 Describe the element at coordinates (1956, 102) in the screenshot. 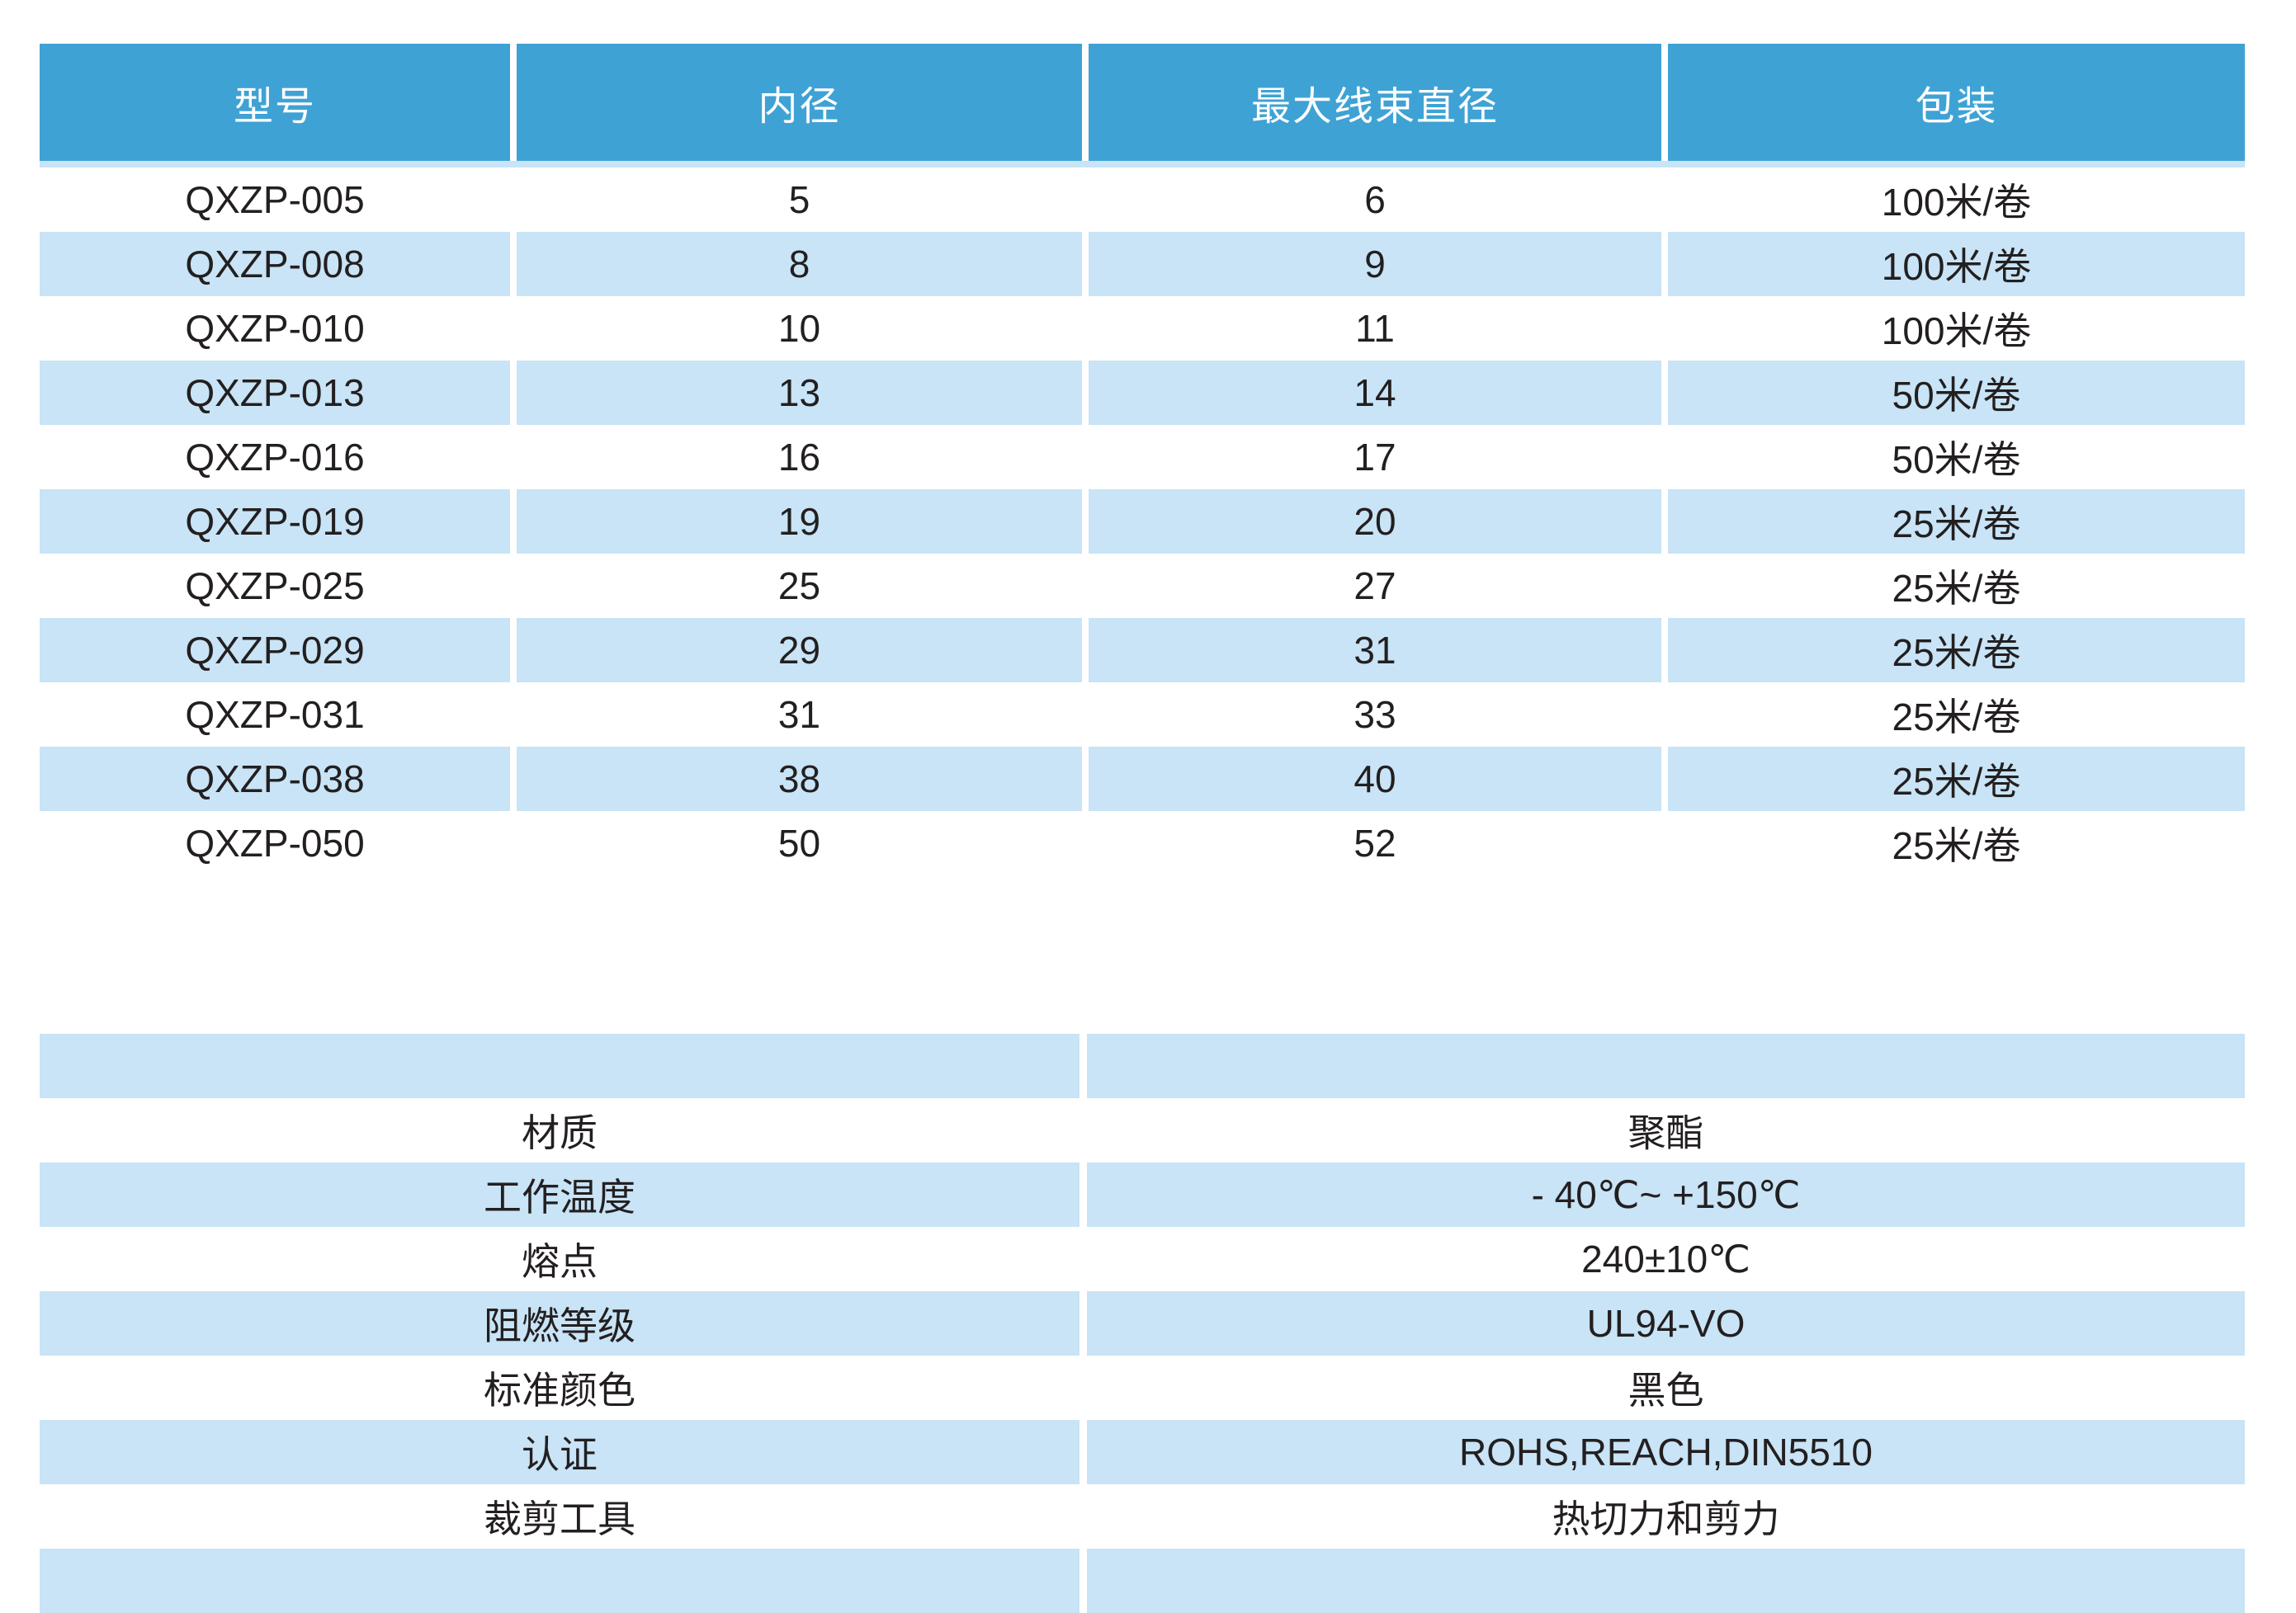

I see `column-header-packaging: 包装` at that location.